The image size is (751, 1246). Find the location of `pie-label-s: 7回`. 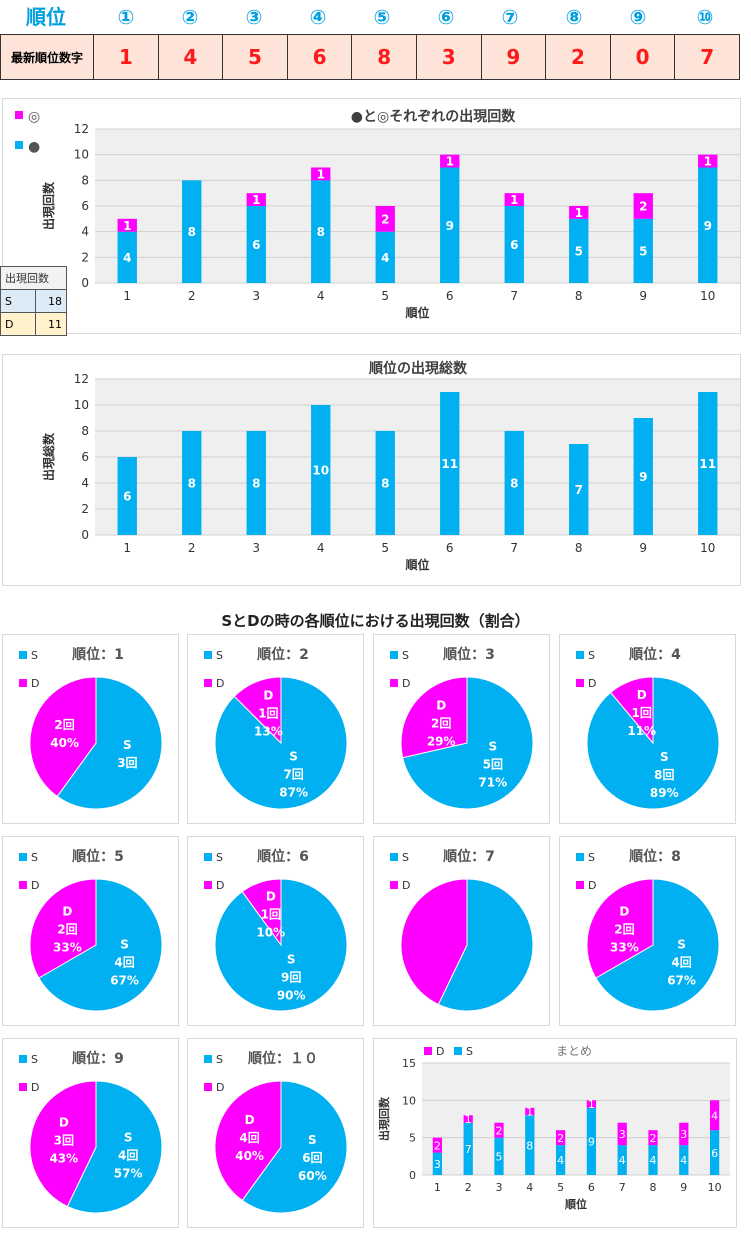

pie-label-s: 7回 is located at coordinates (293, 774).